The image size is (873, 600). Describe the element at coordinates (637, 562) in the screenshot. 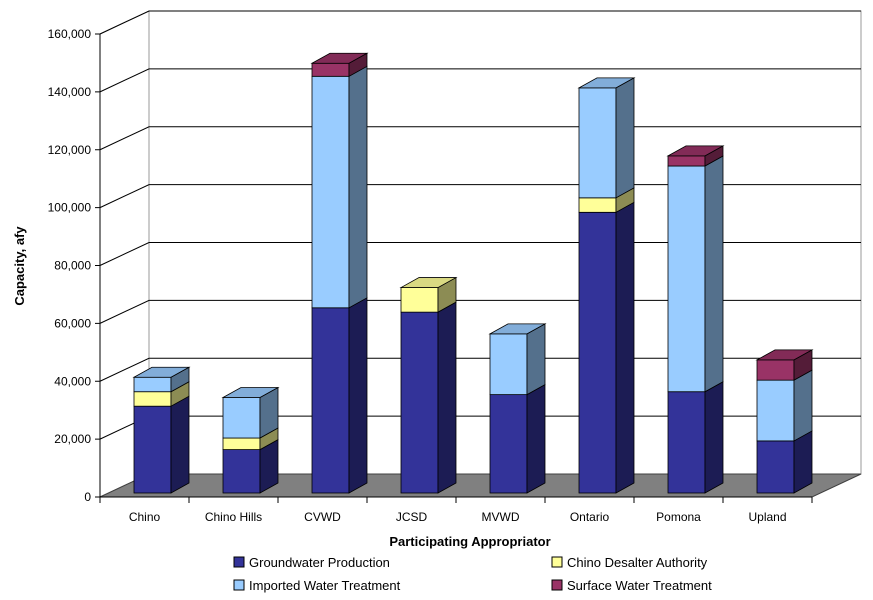

I see `legend-label: Chino Desalter Authority` at that location.